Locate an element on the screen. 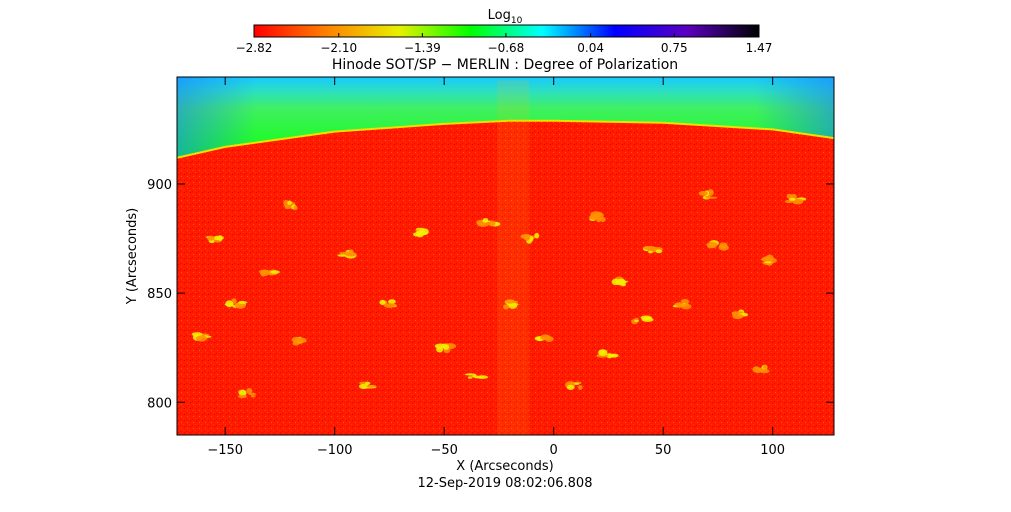  colorbar-tick-label: 0.75 is located at coordinates (674, 48).